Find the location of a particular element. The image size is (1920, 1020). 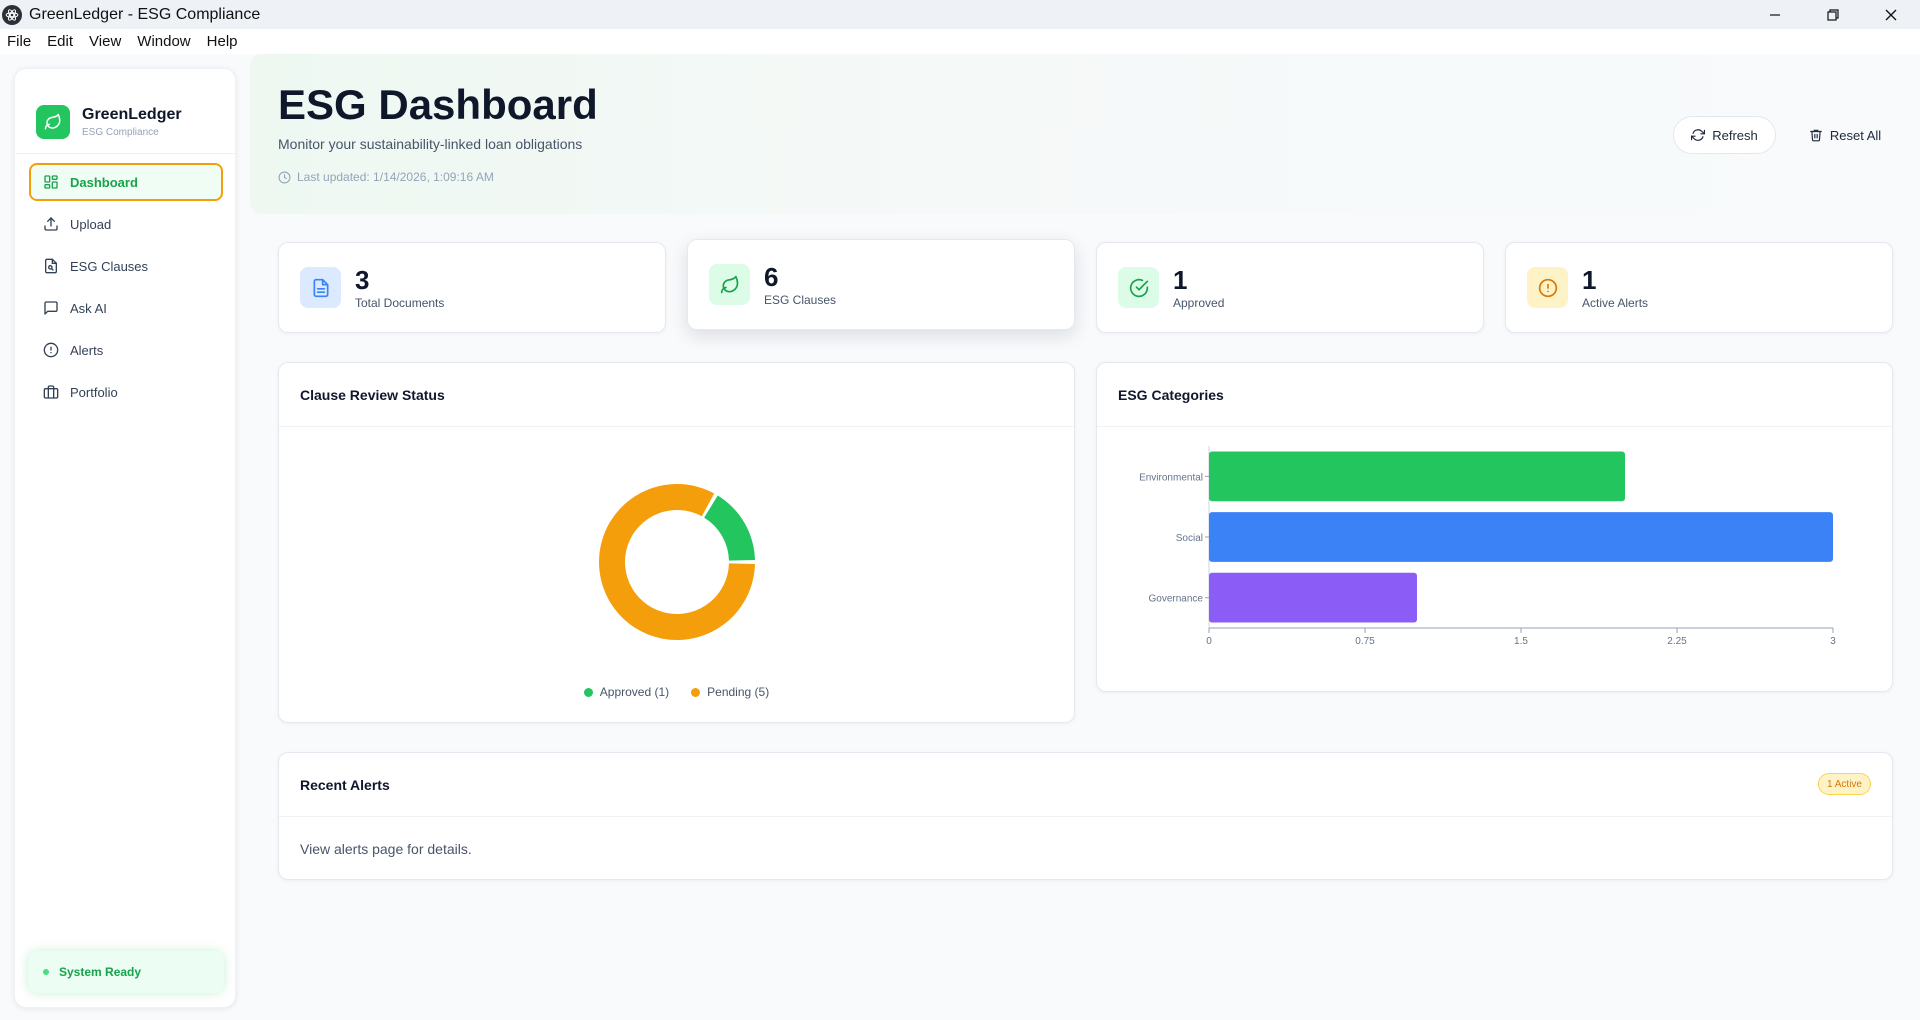

system-status: System Ready is located at coordinates (126, 972).